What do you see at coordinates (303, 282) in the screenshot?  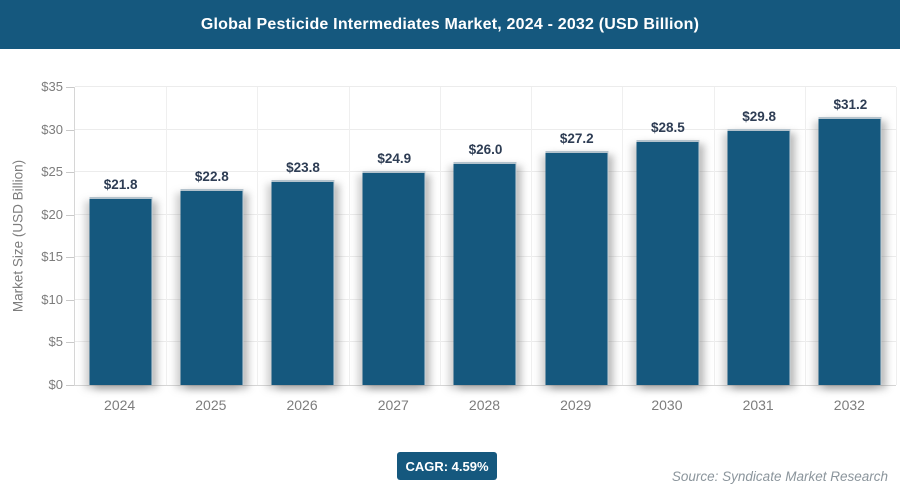 I see `bar-2026` at bounding box center [303, 282].